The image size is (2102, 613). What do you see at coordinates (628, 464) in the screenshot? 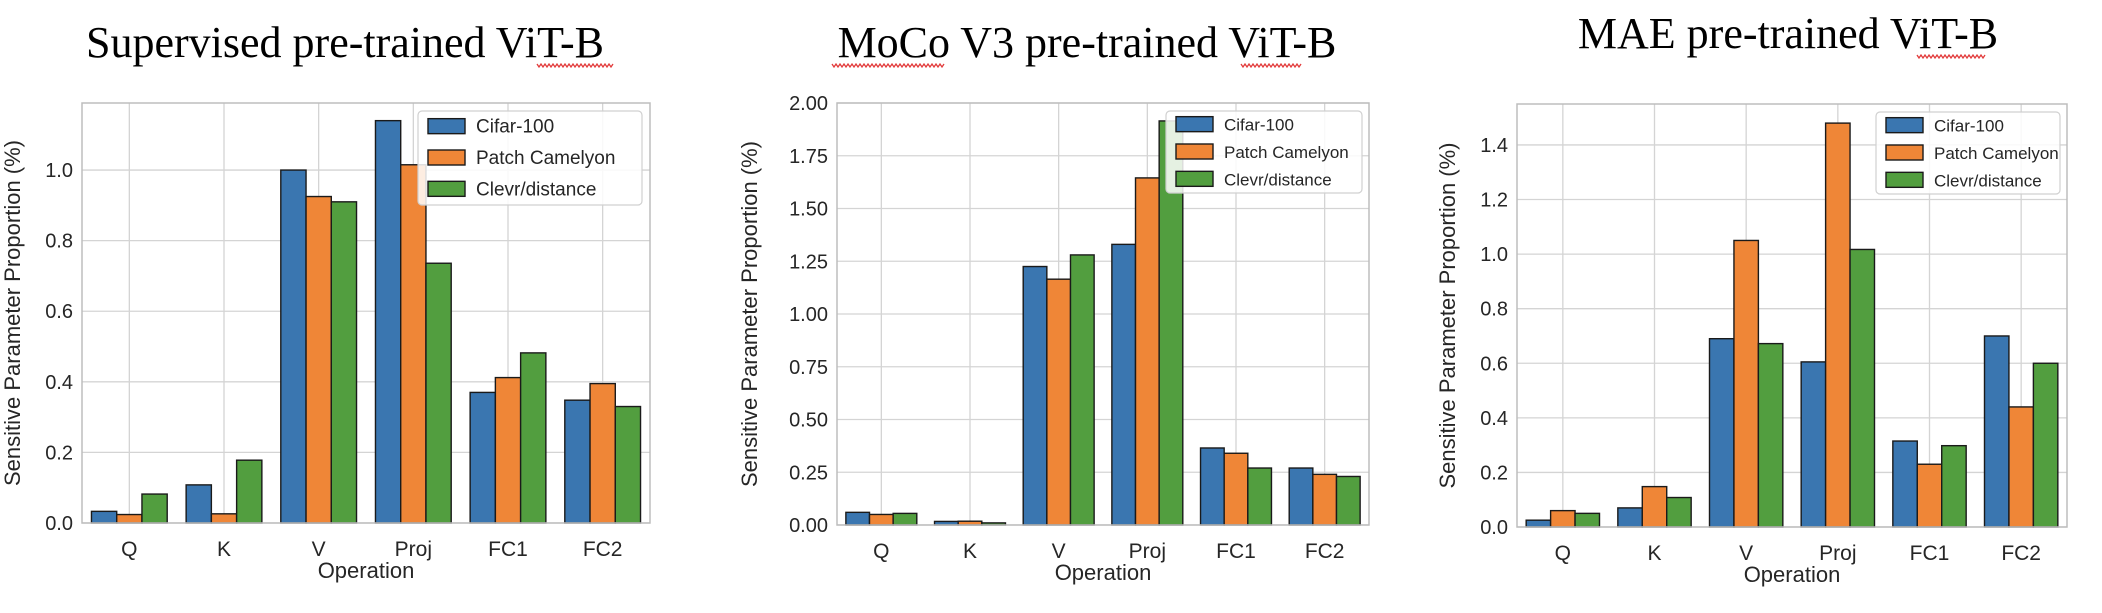
I see `bar-clevr-distance-fc2` at bounding box center [628, 464].